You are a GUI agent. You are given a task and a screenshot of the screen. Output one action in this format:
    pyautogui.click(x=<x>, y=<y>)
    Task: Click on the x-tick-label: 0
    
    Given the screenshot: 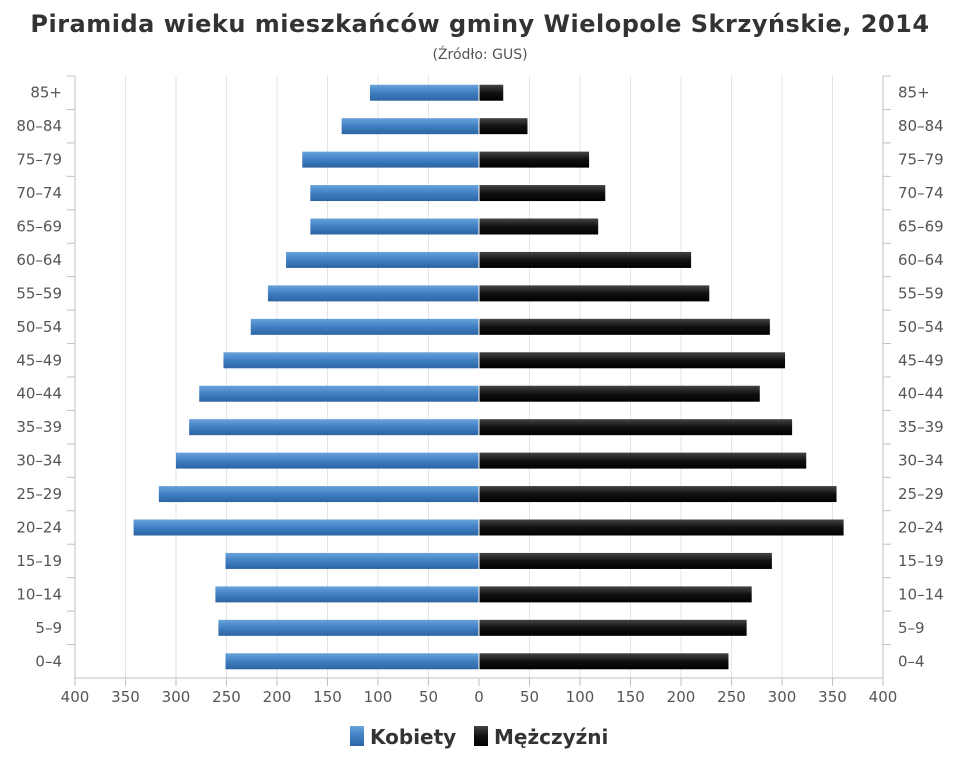 What is the action you would take?
    pyautogui.click(x=479, y=697)
    